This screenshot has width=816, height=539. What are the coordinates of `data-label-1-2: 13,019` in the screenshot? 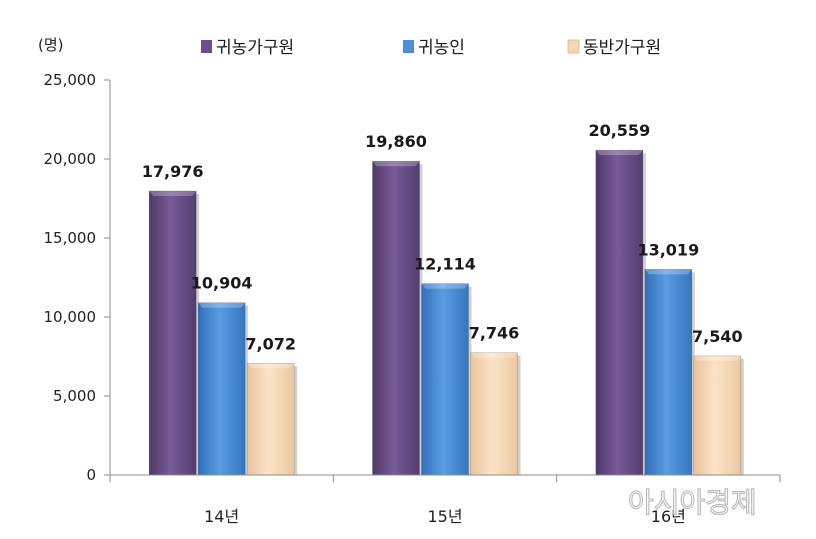 It's located at (668, 249).